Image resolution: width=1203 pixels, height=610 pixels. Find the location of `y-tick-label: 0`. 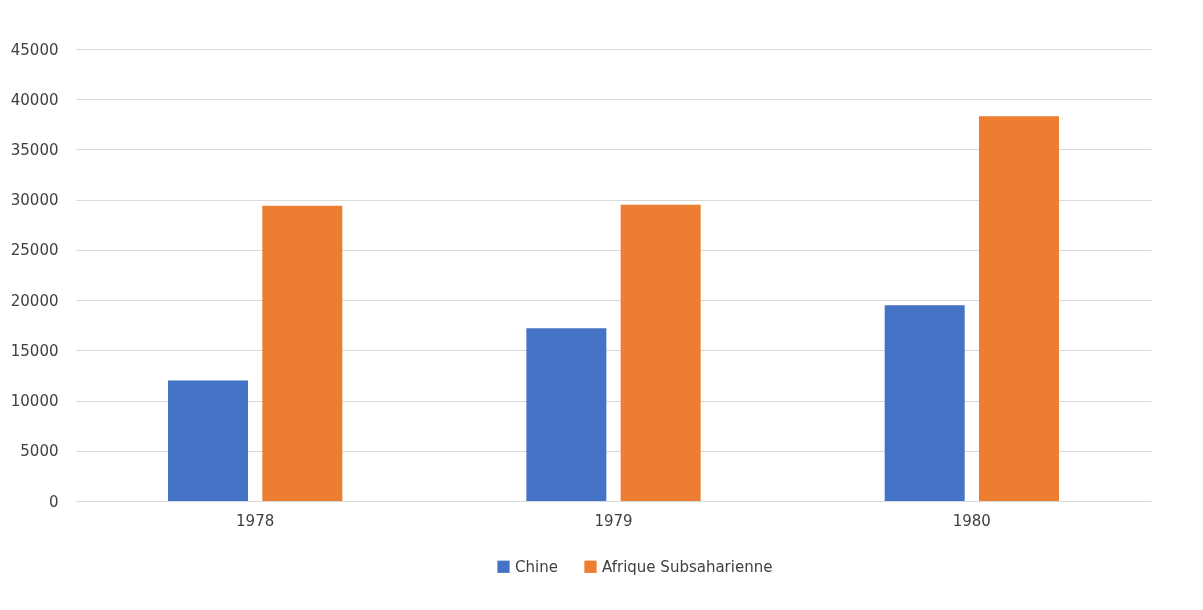

y-tick-label: 0 is located at coordinates (53, 501).